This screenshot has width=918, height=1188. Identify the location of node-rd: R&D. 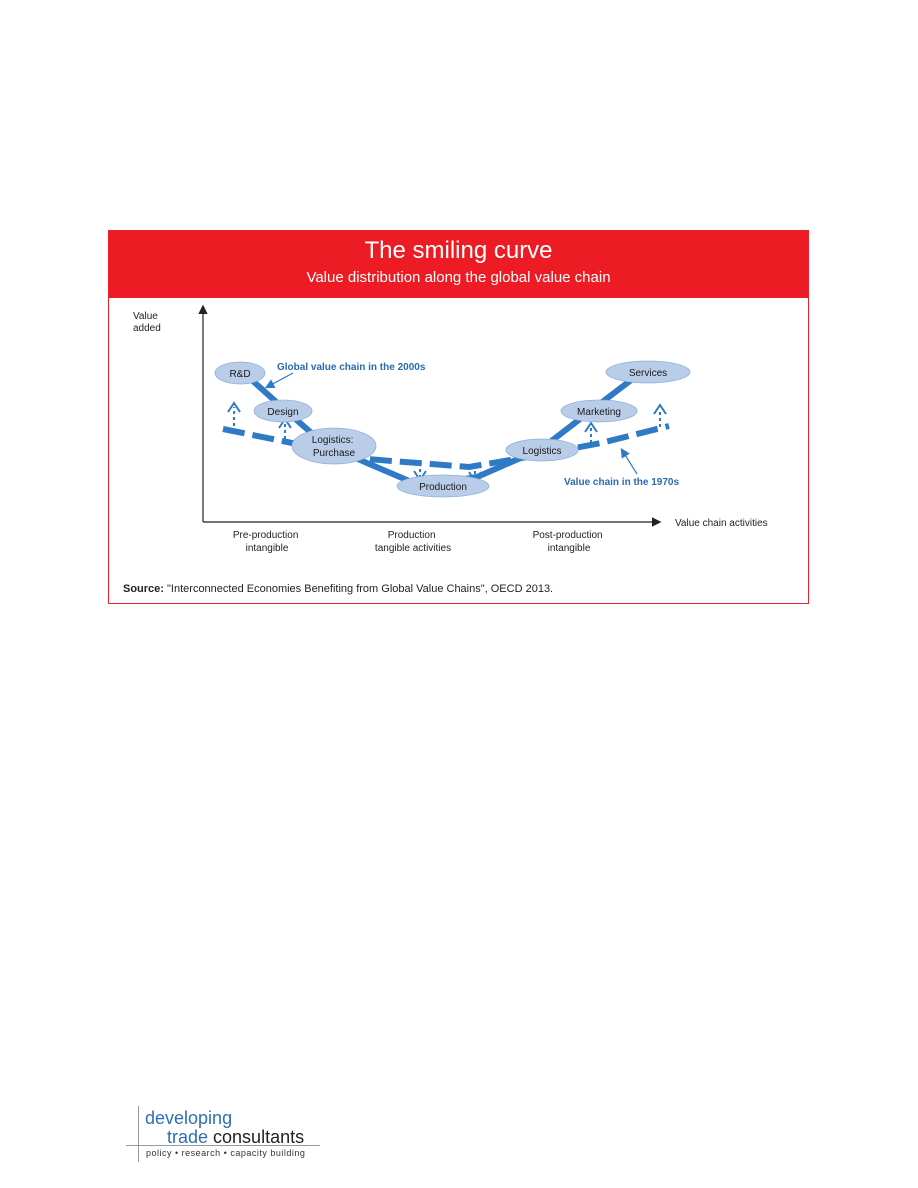
(240, 373).